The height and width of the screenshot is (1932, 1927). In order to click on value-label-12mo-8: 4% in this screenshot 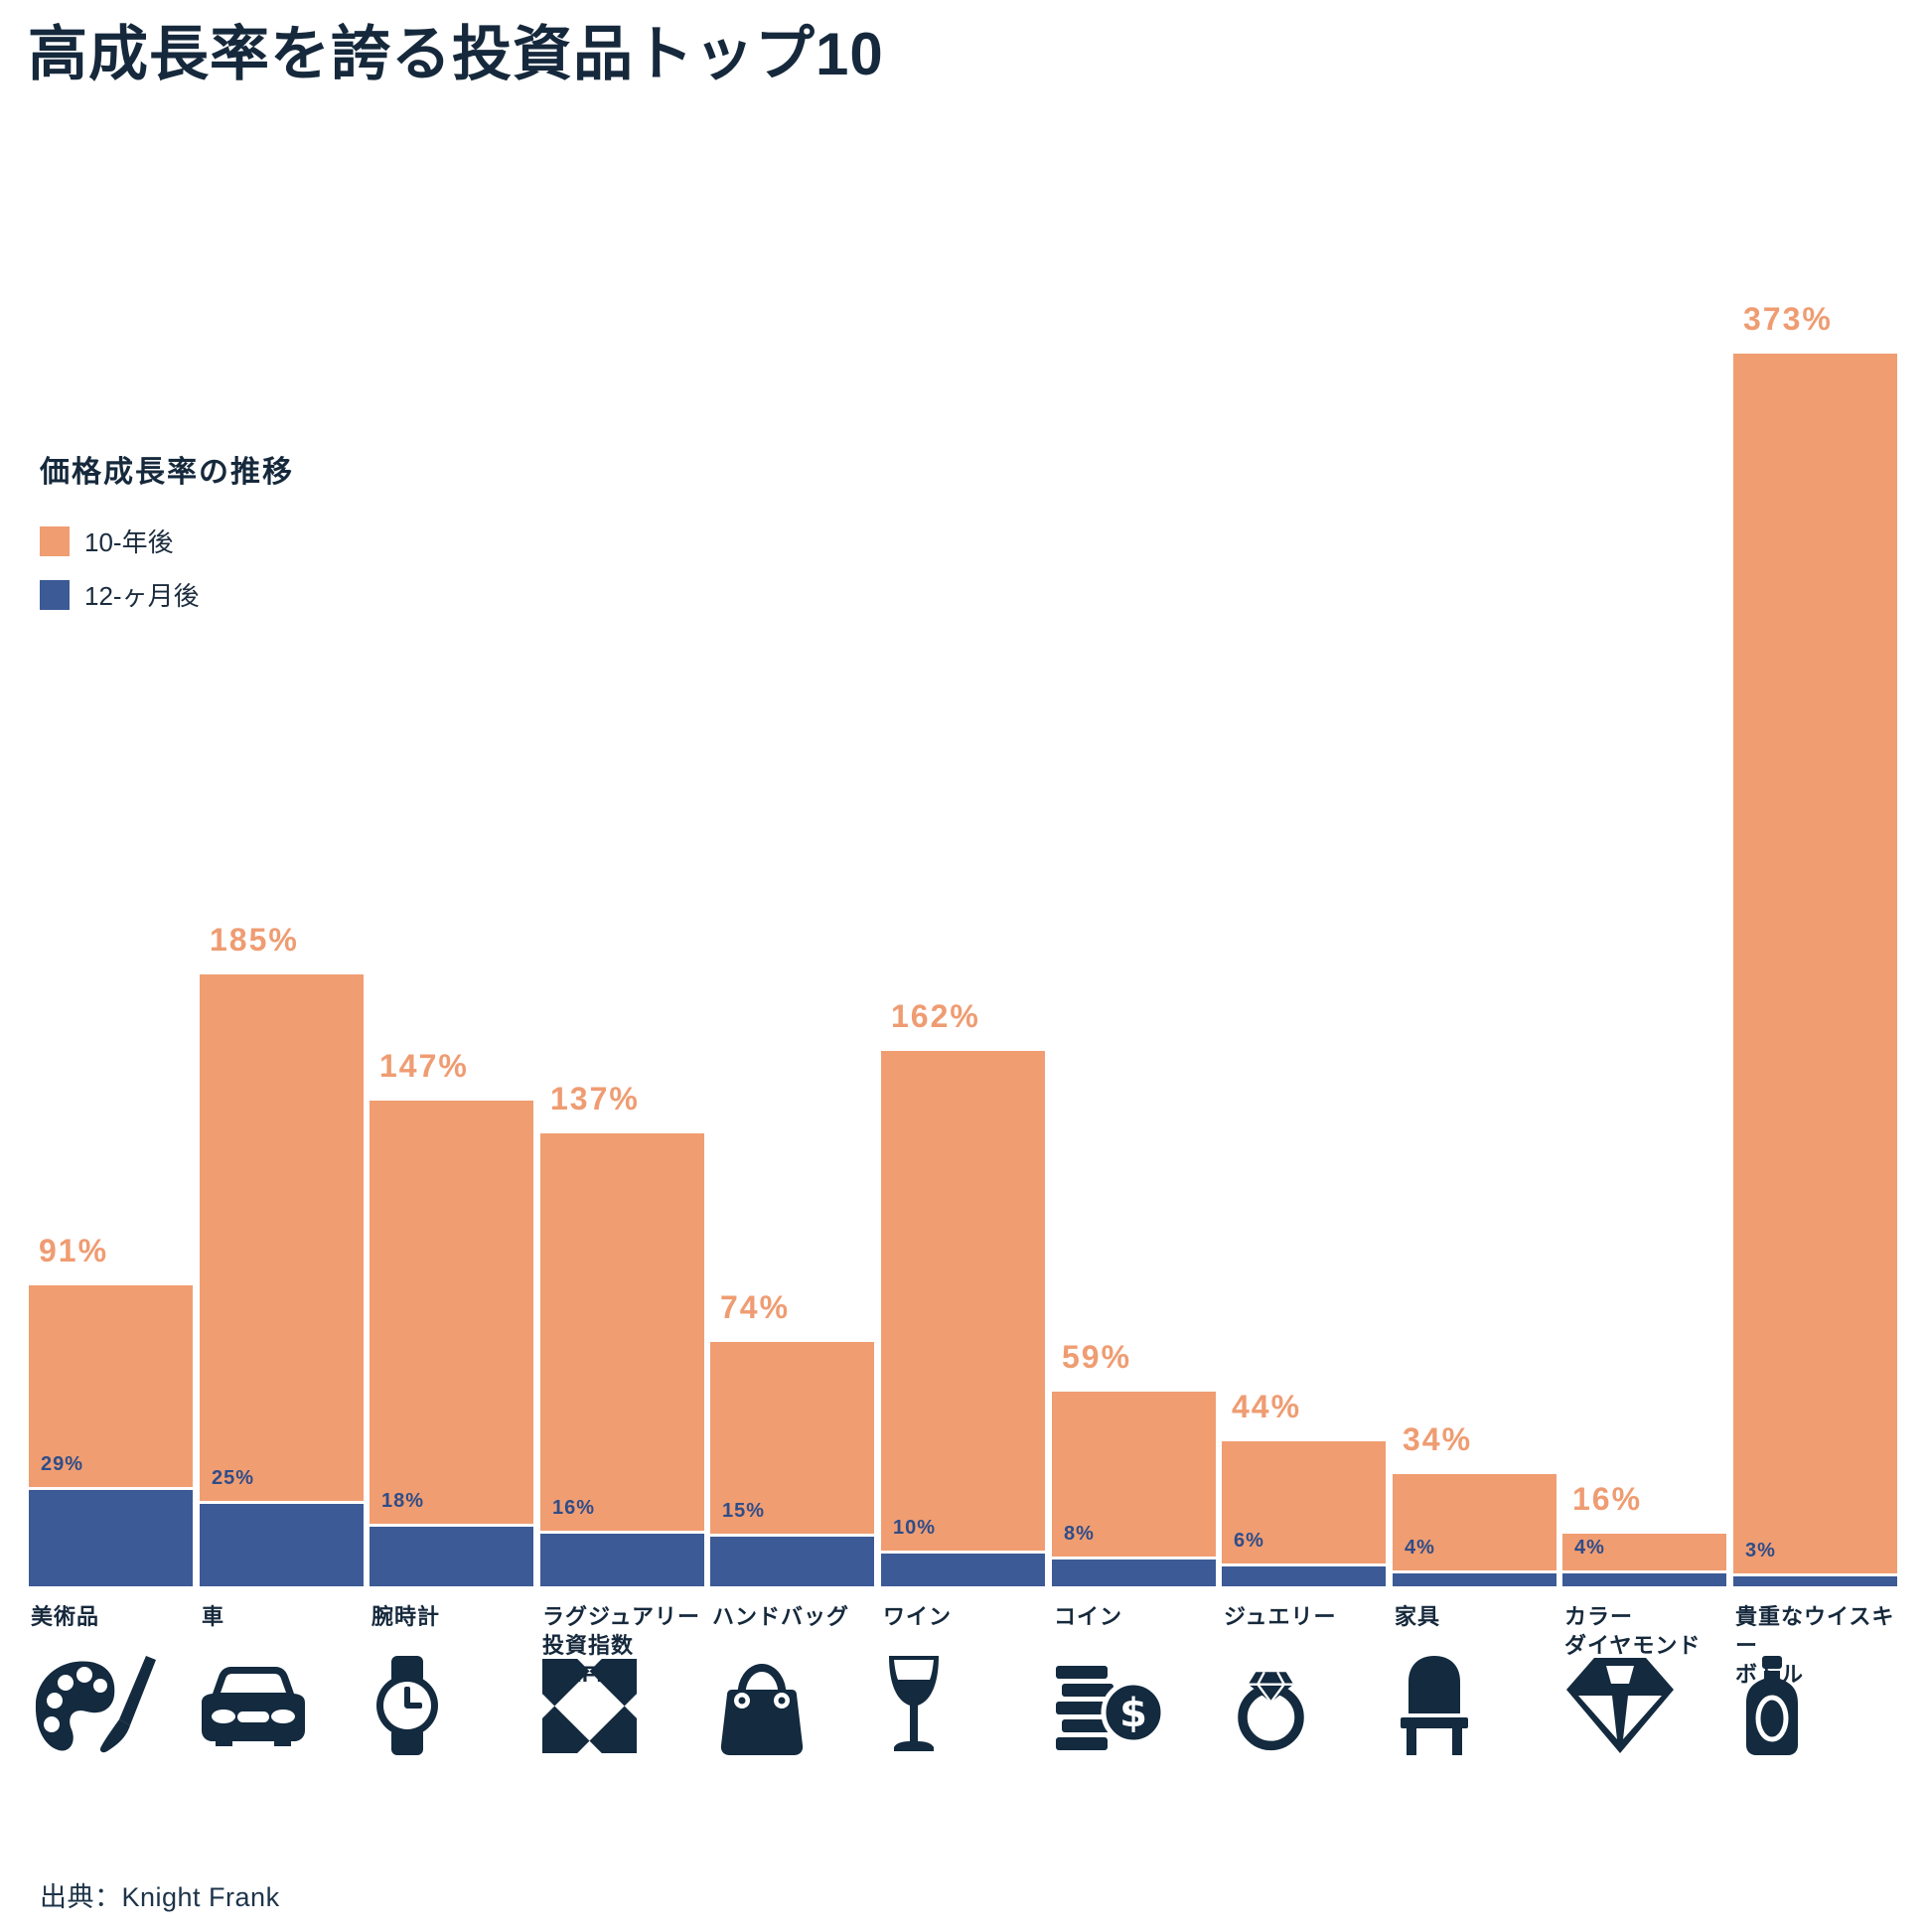, I will do `click(1420, 1548)`.